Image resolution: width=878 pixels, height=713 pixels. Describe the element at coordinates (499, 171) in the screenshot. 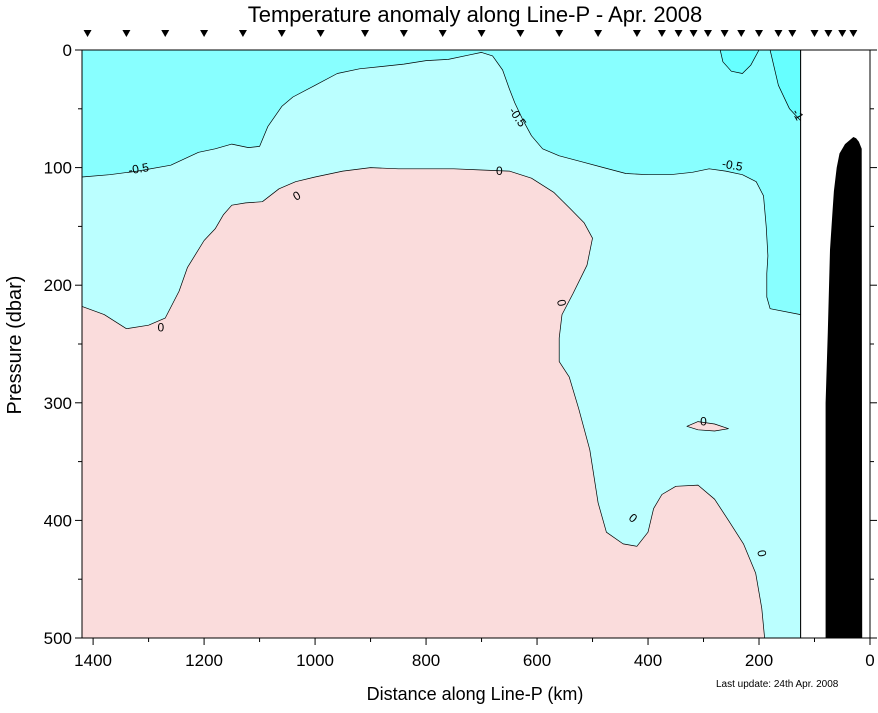

I see `contour-label-7: 0` at that location.